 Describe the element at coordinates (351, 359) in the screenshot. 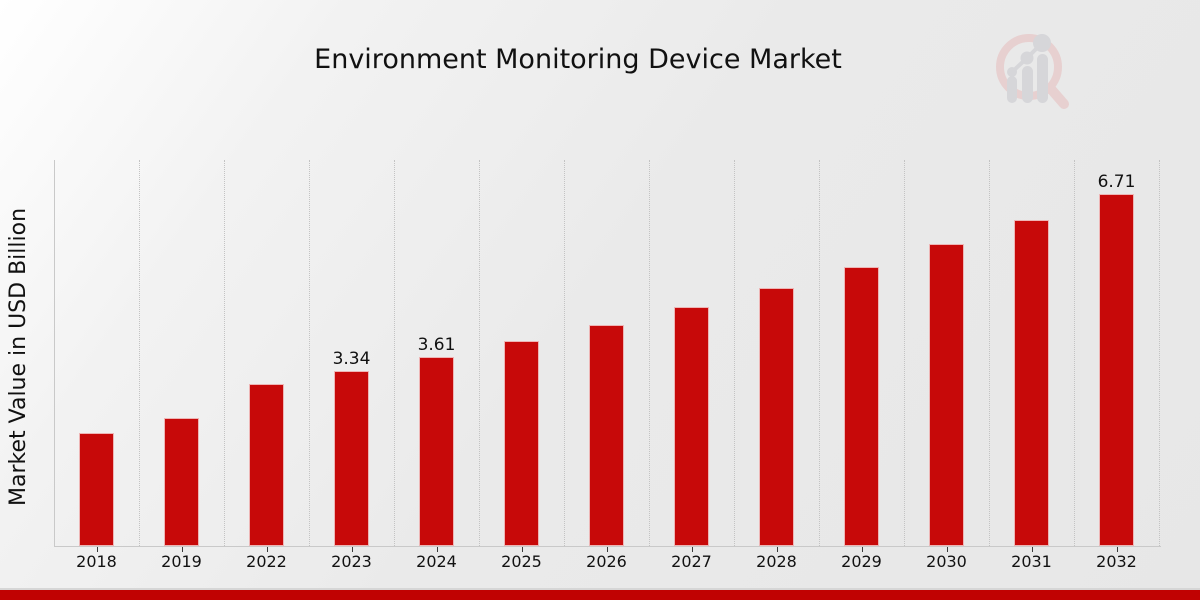

I see `bar-value-label: 3.34` at that location.